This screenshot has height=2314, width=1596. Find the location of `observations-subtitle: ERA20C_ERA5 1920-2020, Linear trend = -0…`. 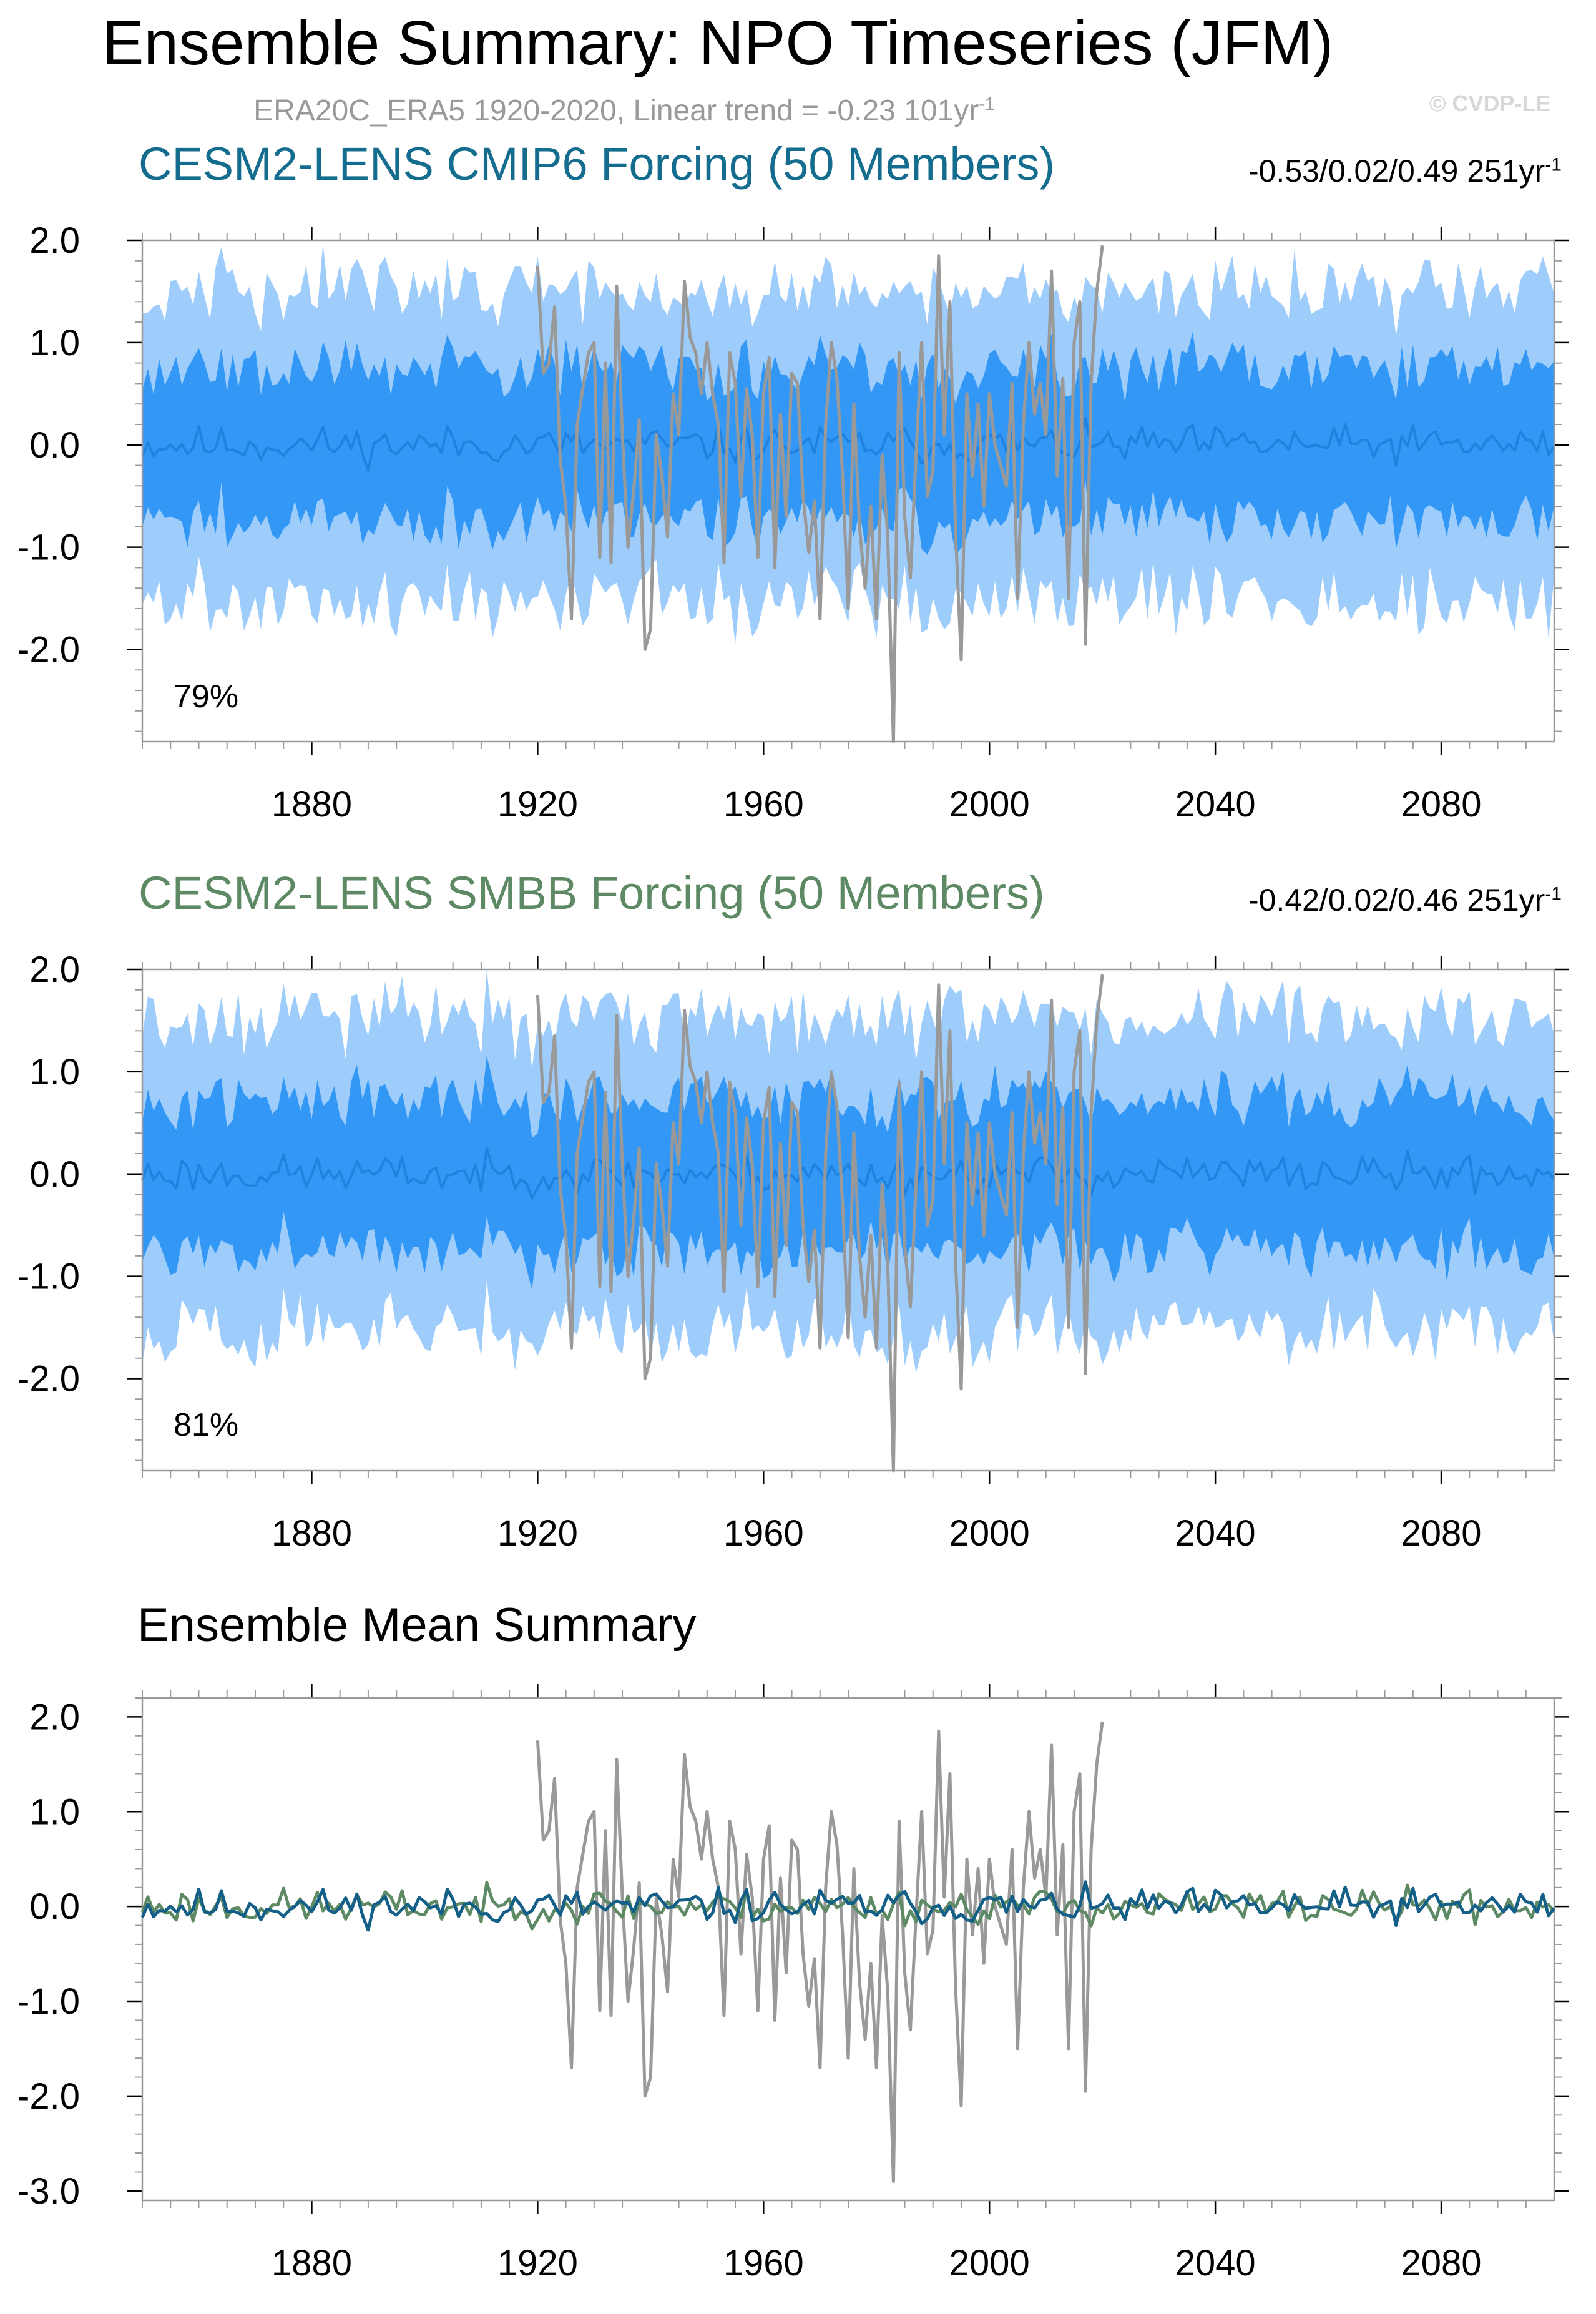

observations-subtitle: ERA20C_ERA5 1920-2020, Linear trend = -0… is located at coordinates (624, 111).